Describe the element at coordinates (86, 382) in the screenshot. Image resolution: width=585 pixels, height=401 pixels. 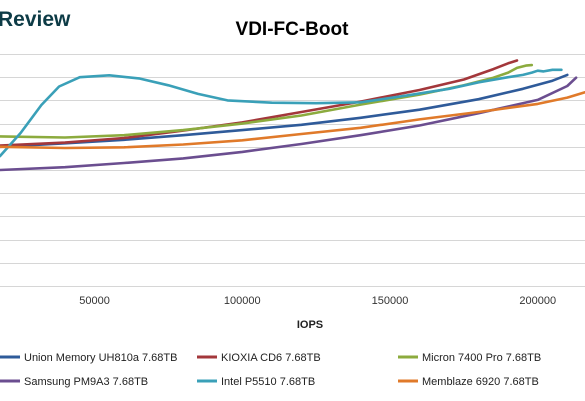
I see `legend-label: Samsung PM9A3 7.68TB` at that location.